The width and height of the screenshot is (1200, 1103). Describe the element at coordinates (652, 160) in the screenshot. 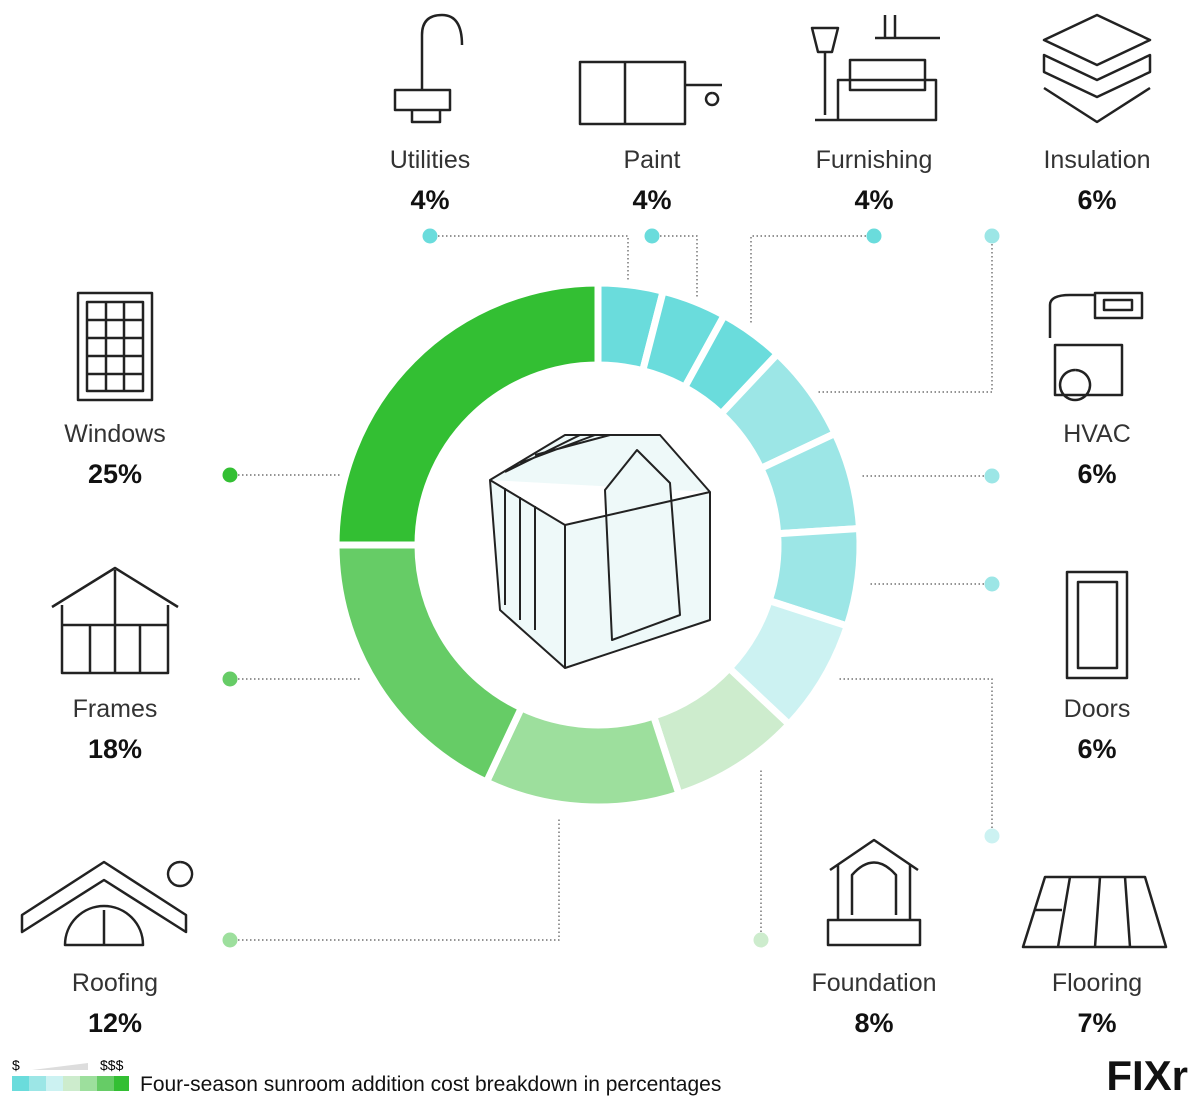

I see `category-label: Paint` at that location.